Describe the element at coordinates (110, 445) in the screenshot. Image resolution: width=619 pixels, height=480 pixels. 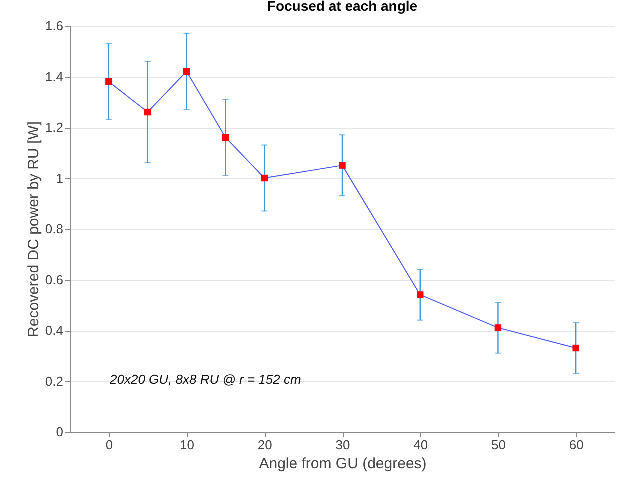
I see `x-tick-label: 0` at that location.